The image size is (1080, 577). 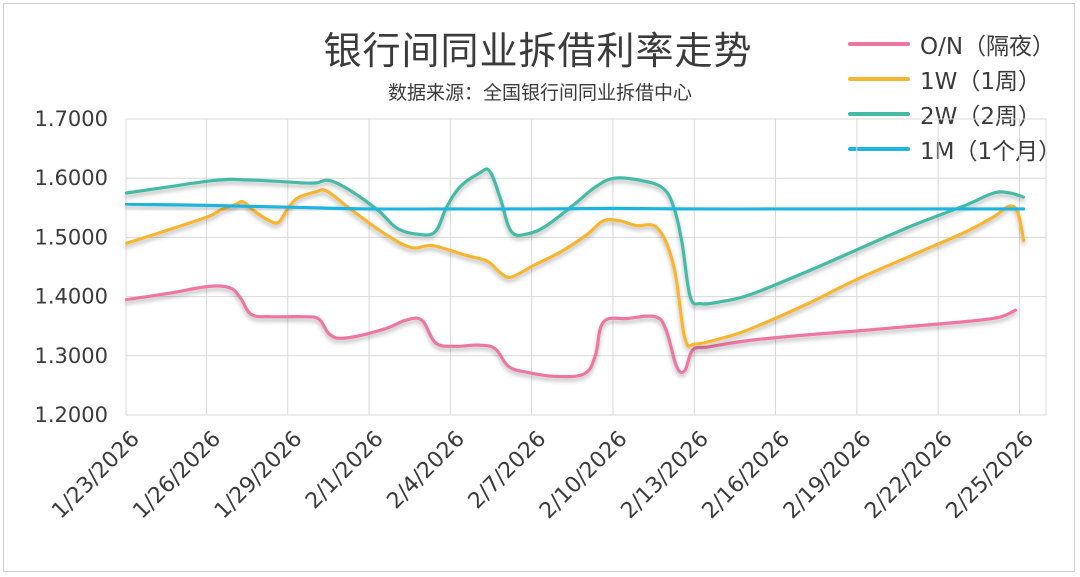 I want to click on chart-title: 银行间同业拆借利率走势, so click(x=538, y=51).